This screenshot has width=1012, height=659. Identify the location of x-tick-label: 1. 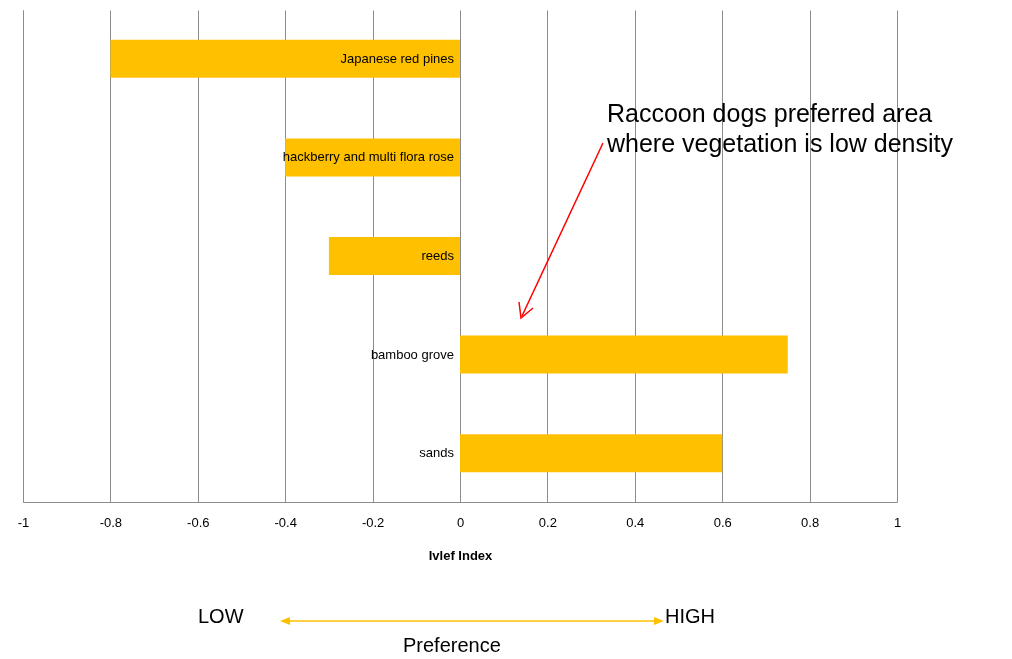
(897, 522).